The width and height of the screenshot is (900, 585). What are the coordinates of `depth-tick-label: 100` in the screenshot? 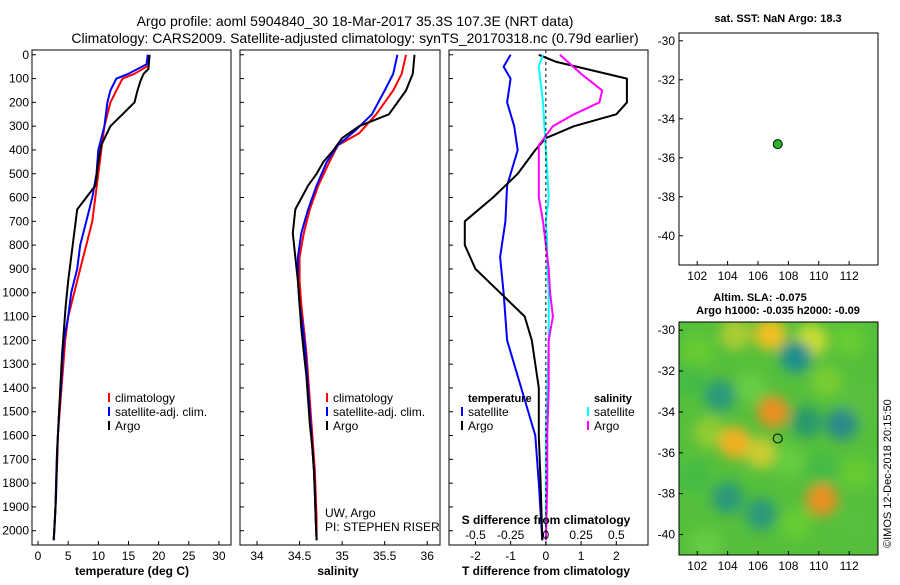 It's located at (19, 79).